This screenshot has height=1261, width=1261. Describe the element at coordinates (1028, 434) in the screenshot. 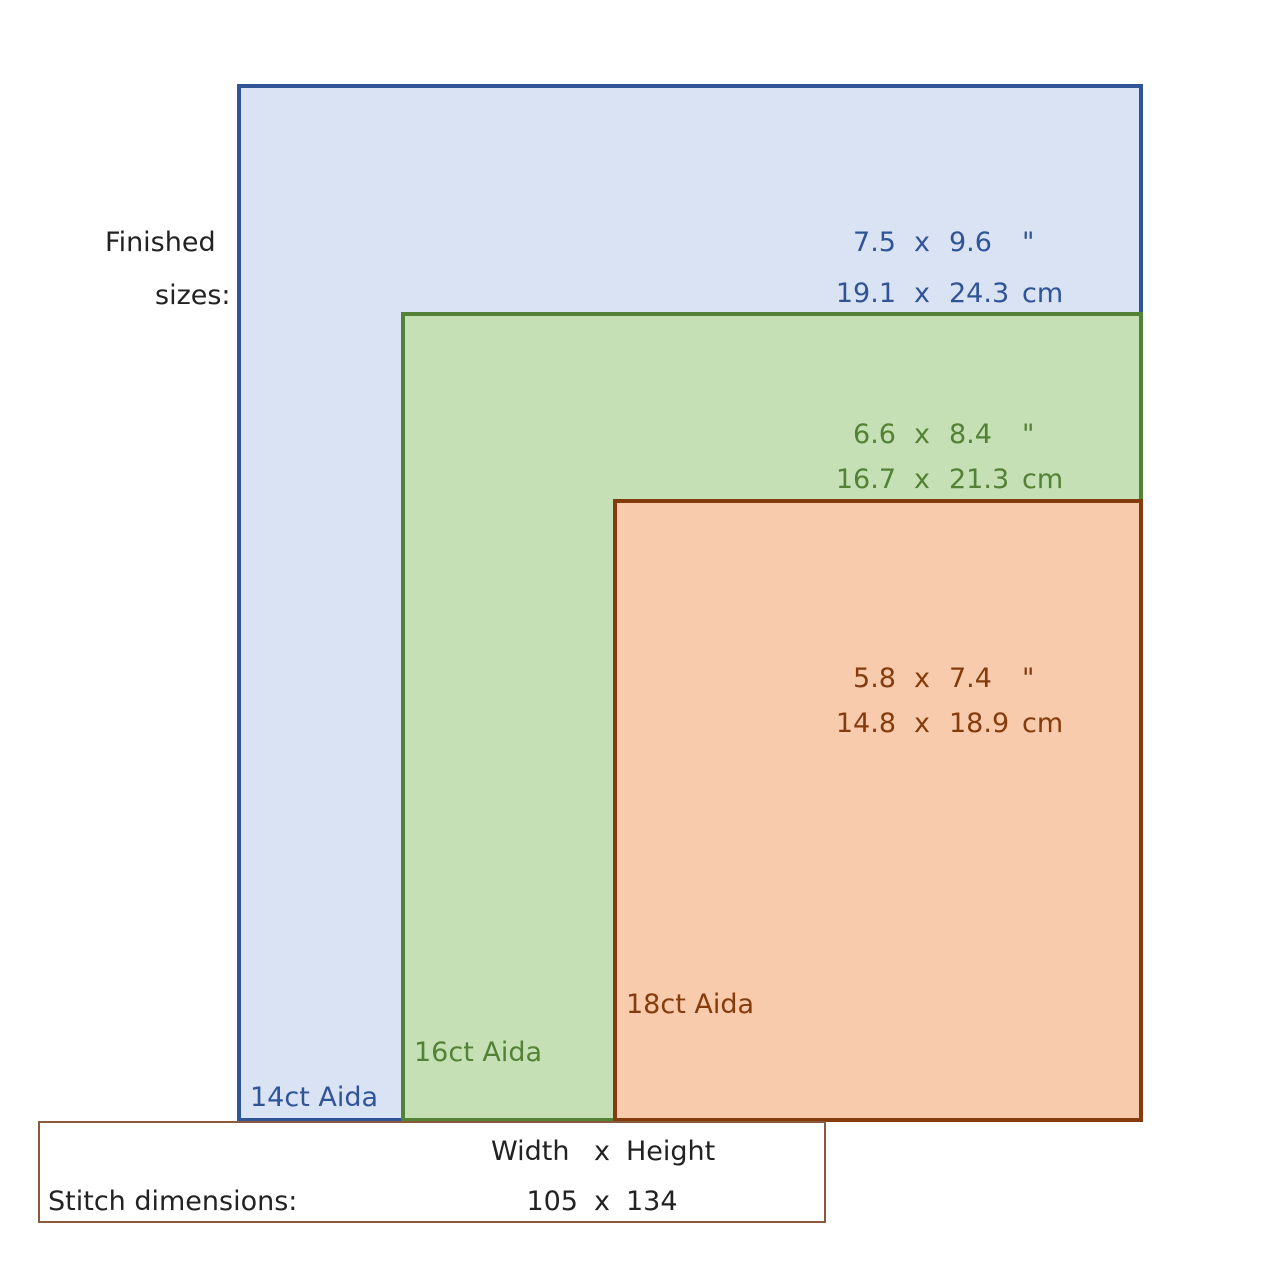

I see `size-16-unit-in: "` at that location.